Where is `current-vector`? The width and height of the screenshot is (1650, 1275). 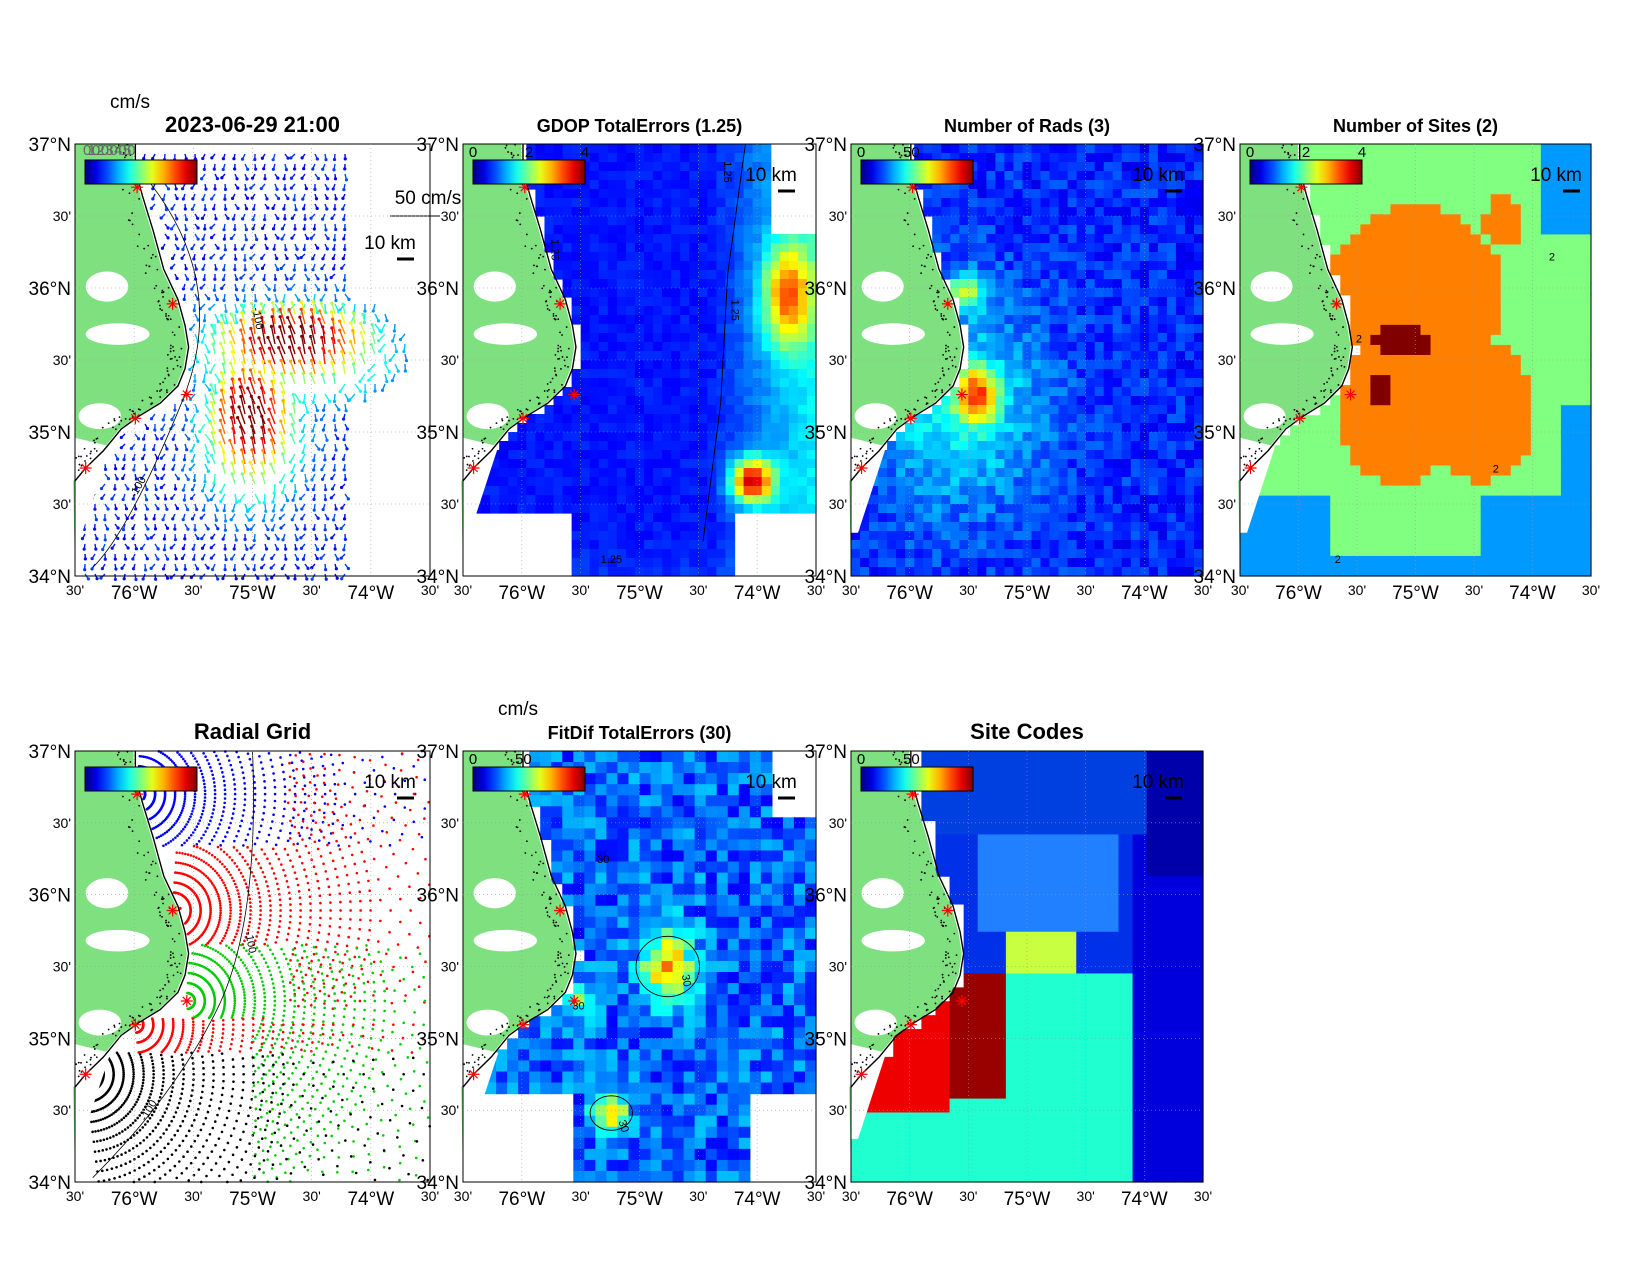
current-vector is located at coordinates (273, 397).